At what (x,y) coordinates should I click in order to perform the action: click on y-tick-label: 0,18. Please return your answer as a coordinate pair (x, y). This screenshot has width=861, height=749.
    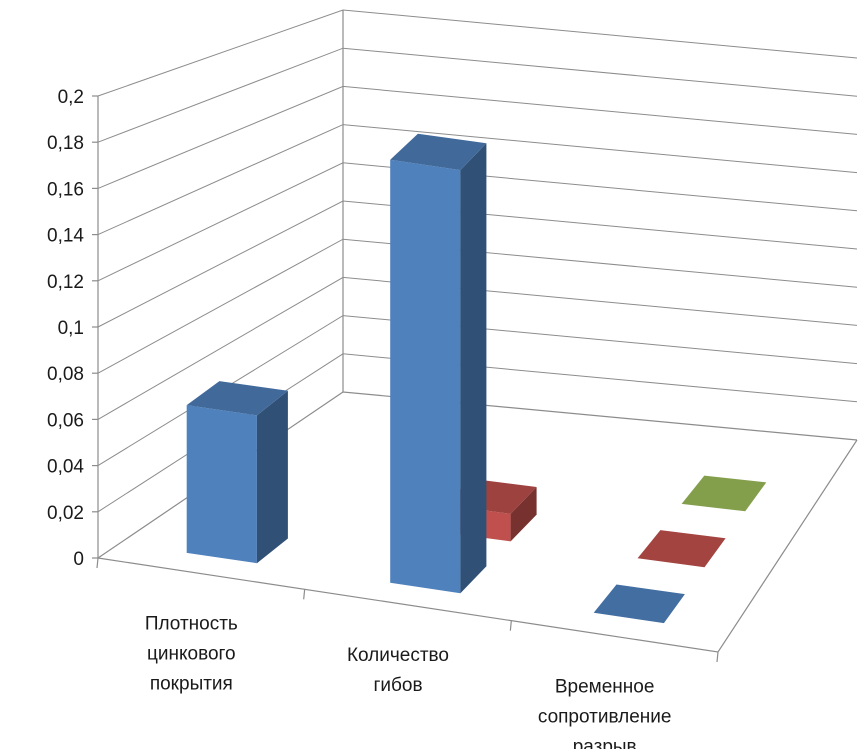
    Looking at the image, I should click on (65, 143).